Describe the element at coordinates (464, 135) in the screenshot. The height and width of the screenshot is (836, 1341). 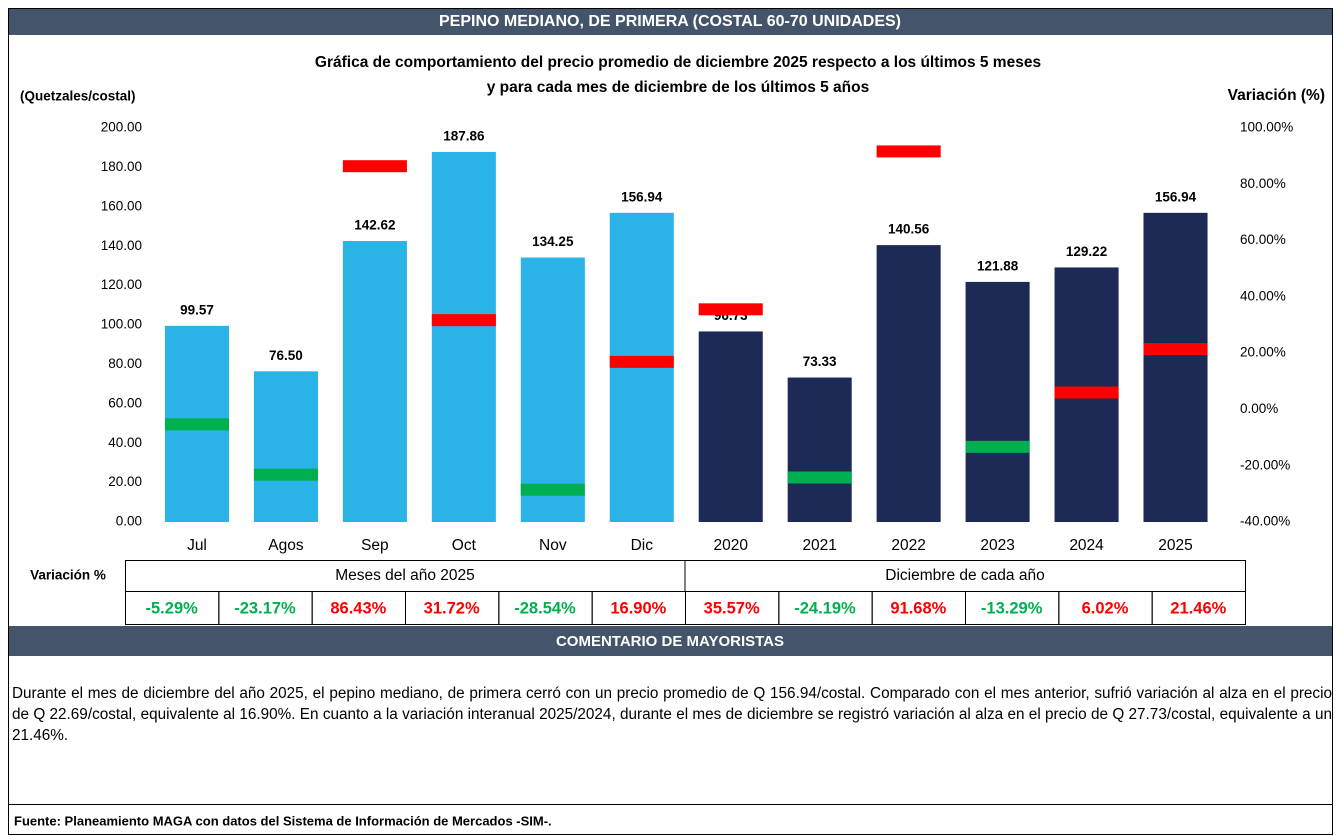
I see `bar-value-label: 187.86` at that location.